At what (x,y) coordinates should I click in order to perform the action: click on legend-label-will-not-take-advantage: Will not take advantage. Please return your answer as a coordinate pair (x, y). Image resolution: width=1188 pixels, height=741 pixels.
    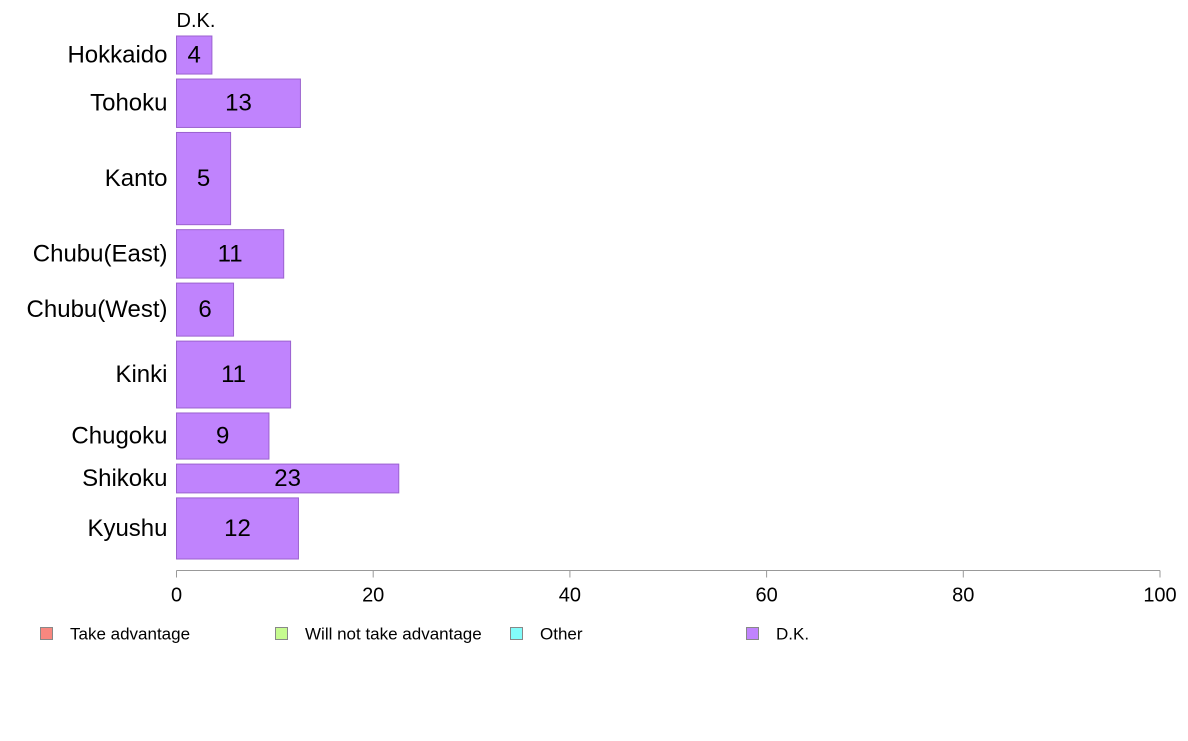
    Looking at the image, I should click on (393, 634).